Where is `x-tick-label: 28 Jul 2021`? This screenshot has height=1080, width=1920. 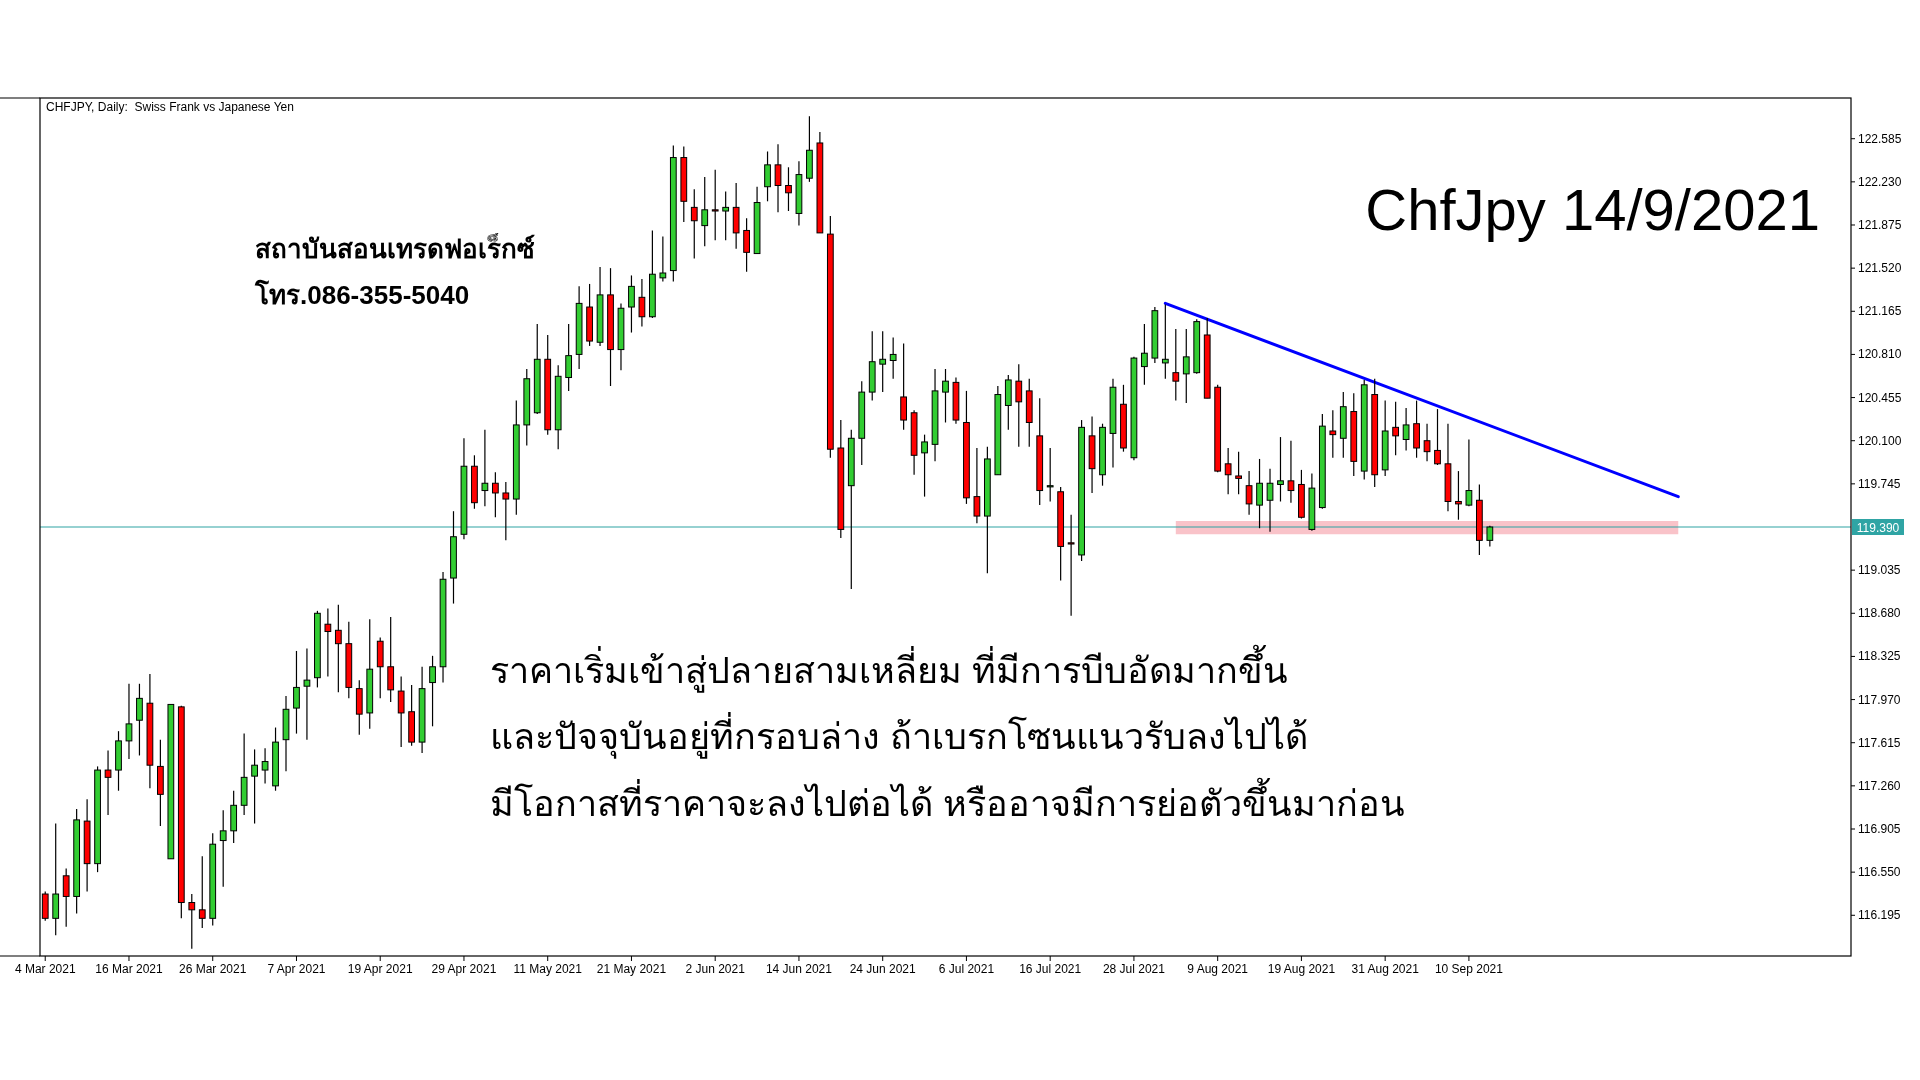
x-tick-label: 28 Jul 2021 is located at coordinates (1134, 969).